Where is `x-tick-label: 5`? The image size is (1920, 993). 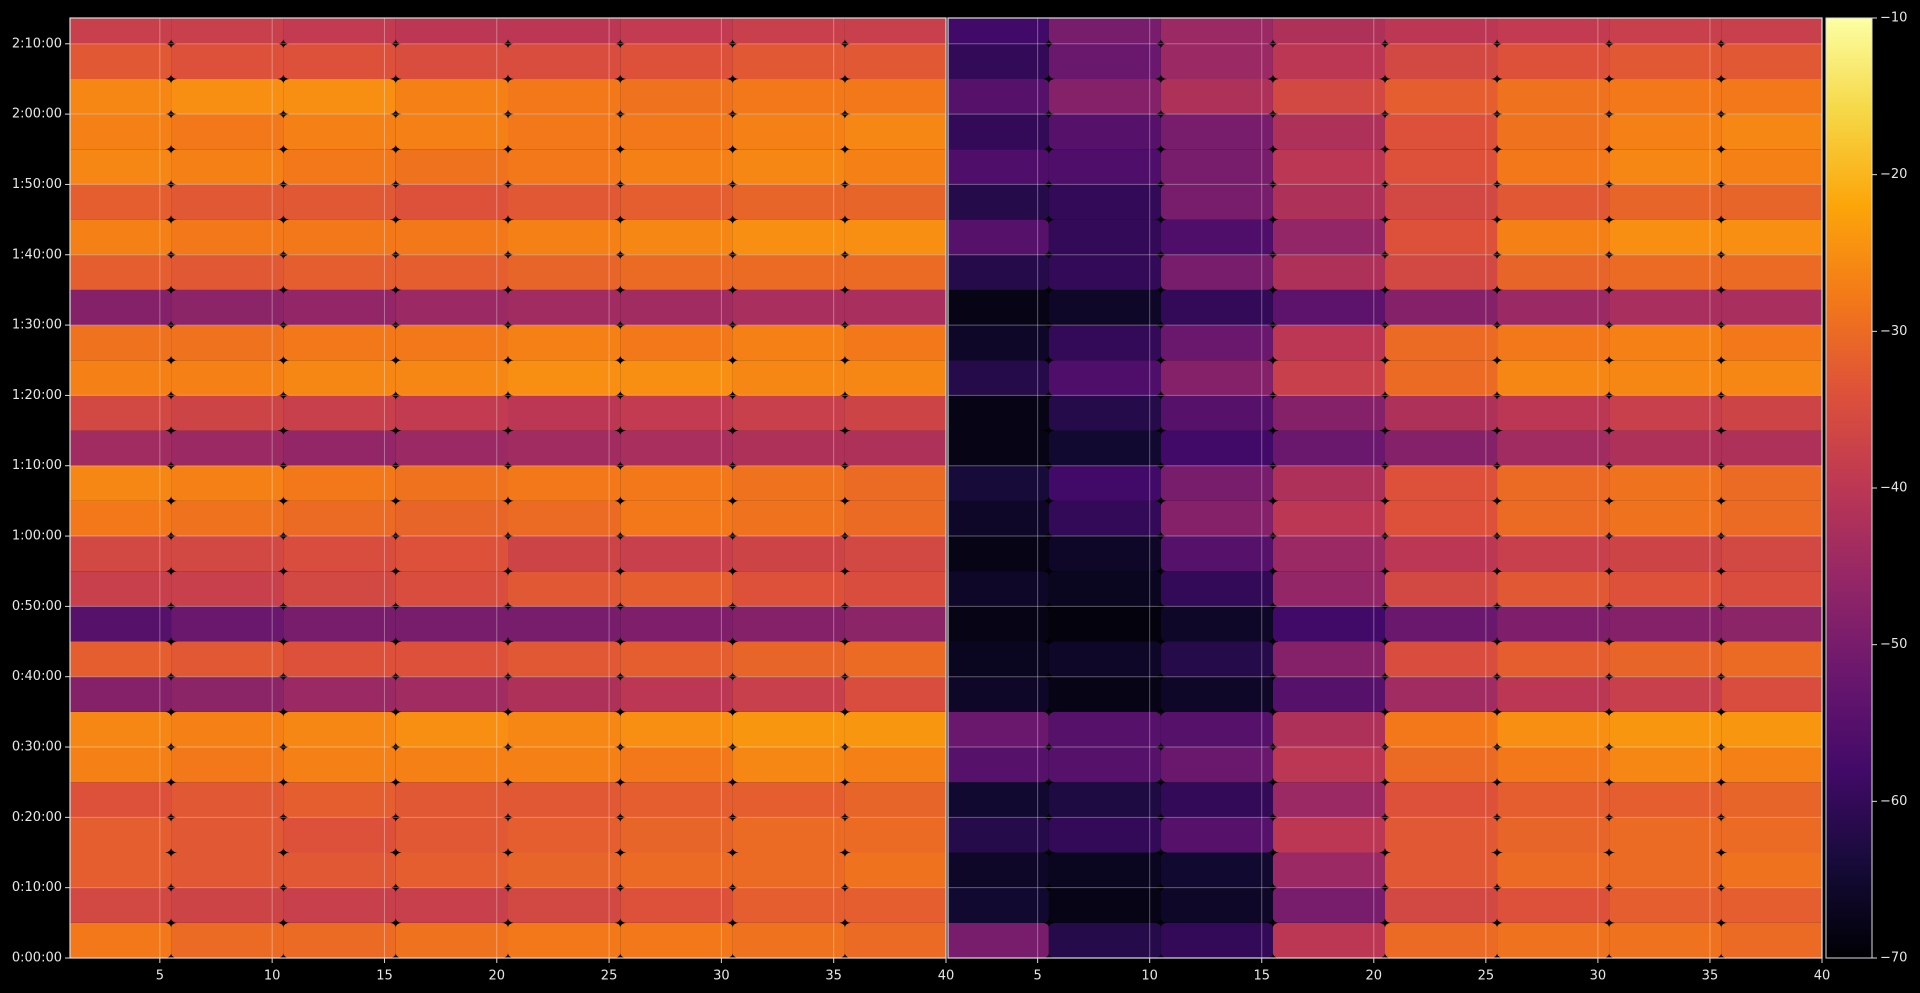
x-tick-label: 5 is located at coordinates (1038, 976).